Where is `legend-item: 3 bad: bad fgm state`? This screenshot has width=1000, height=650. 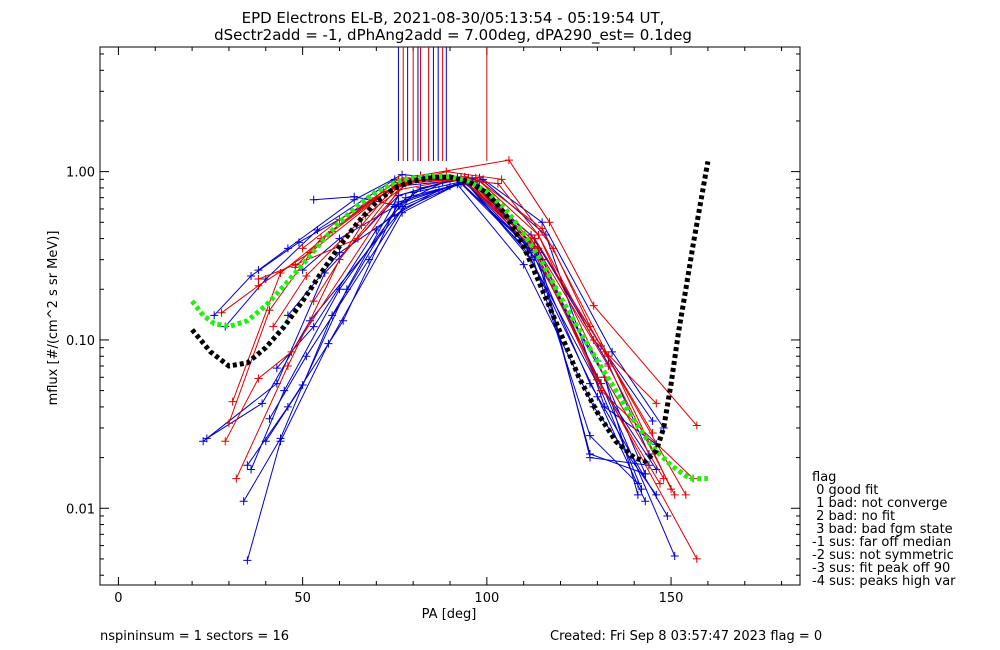 legend-item: 3 bad: bad fgm state is located at coordinates (882, 529).